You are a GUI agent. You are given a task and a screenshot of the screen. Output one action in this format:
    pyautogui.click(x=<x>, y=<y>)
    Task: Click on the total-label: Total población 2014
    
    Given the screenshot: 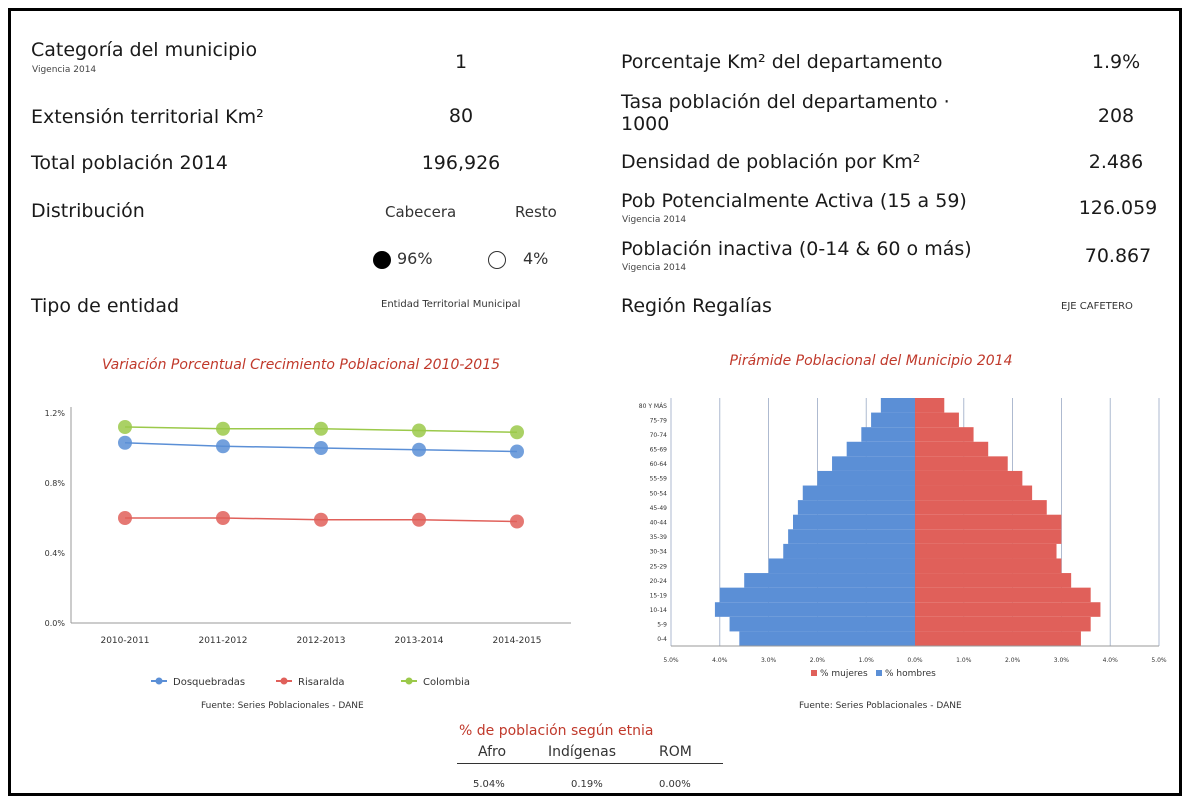 What is the action you would take?
    pyautogui.click(x=129, y=163)
    